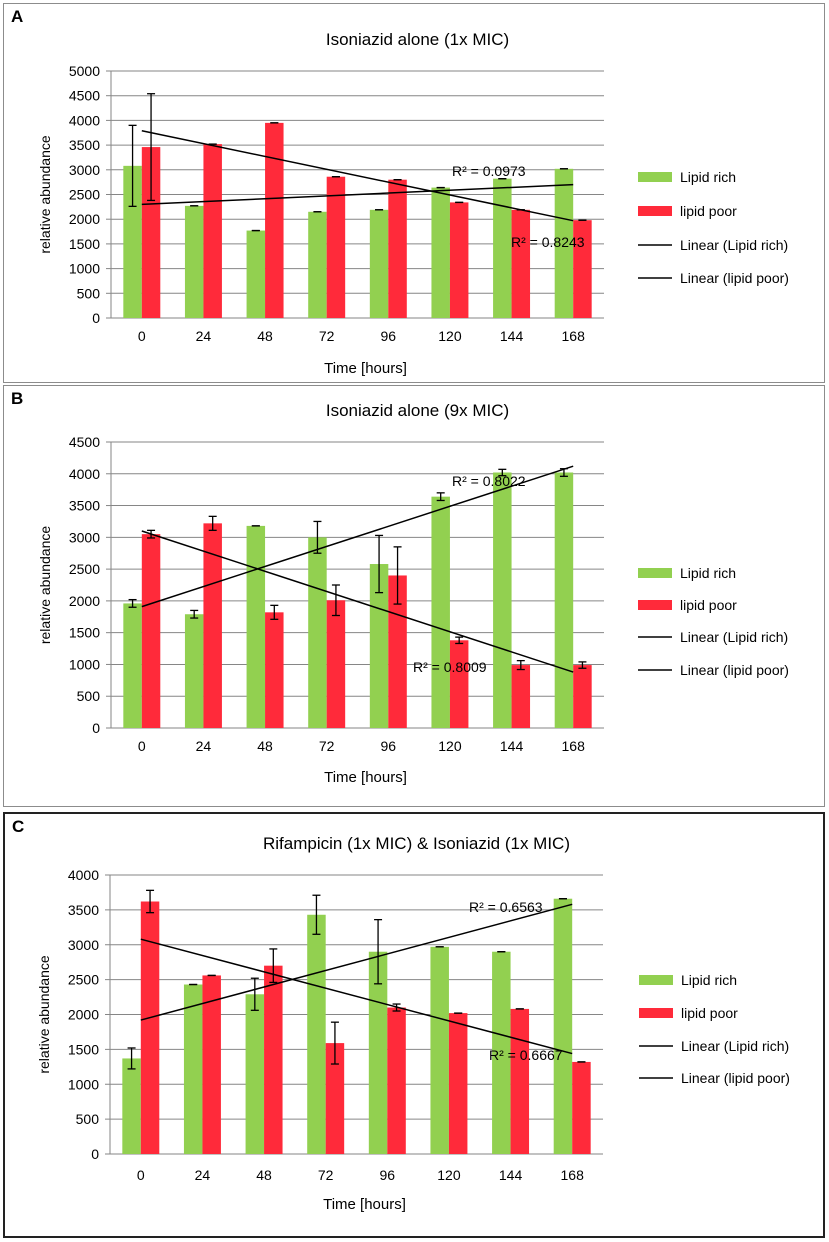 The image size is (829, 1242). What do you see at coordinates (489, 481) in the screenshot?
I see `r-squared-label: R² = 0.8022` at bounding box center [489, 481].